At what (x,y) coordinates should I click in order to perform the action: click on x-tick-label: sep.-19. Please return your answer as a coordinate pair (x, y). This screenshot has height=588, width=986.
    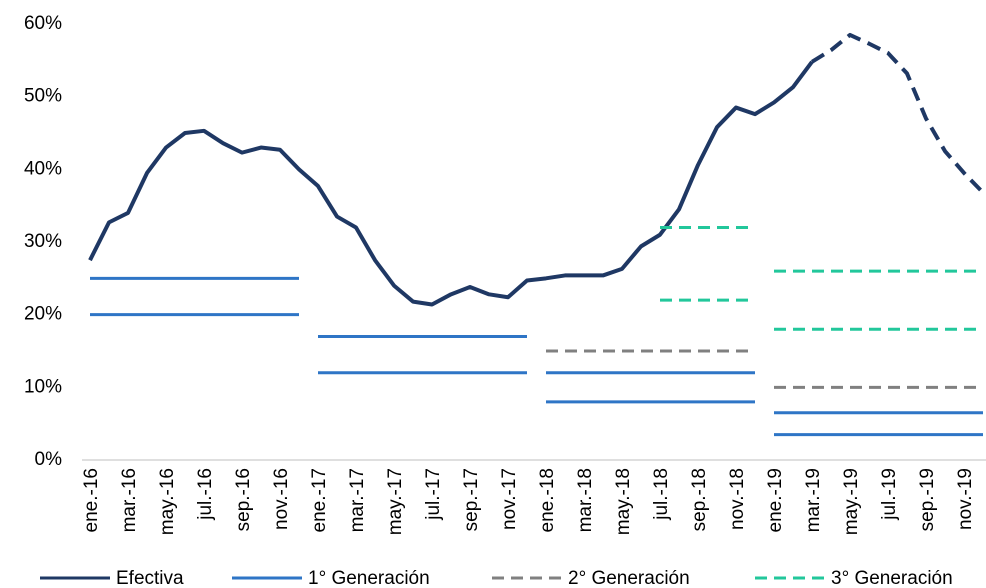
    Looking at the image, I should click on (927, 499).